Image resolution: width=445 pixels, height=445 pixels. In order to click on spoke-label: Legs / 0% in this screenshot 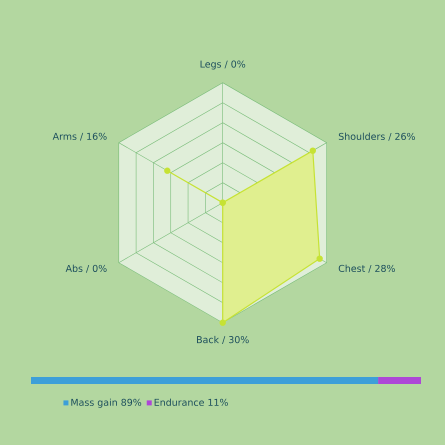, I will do `click(223, 65)`.